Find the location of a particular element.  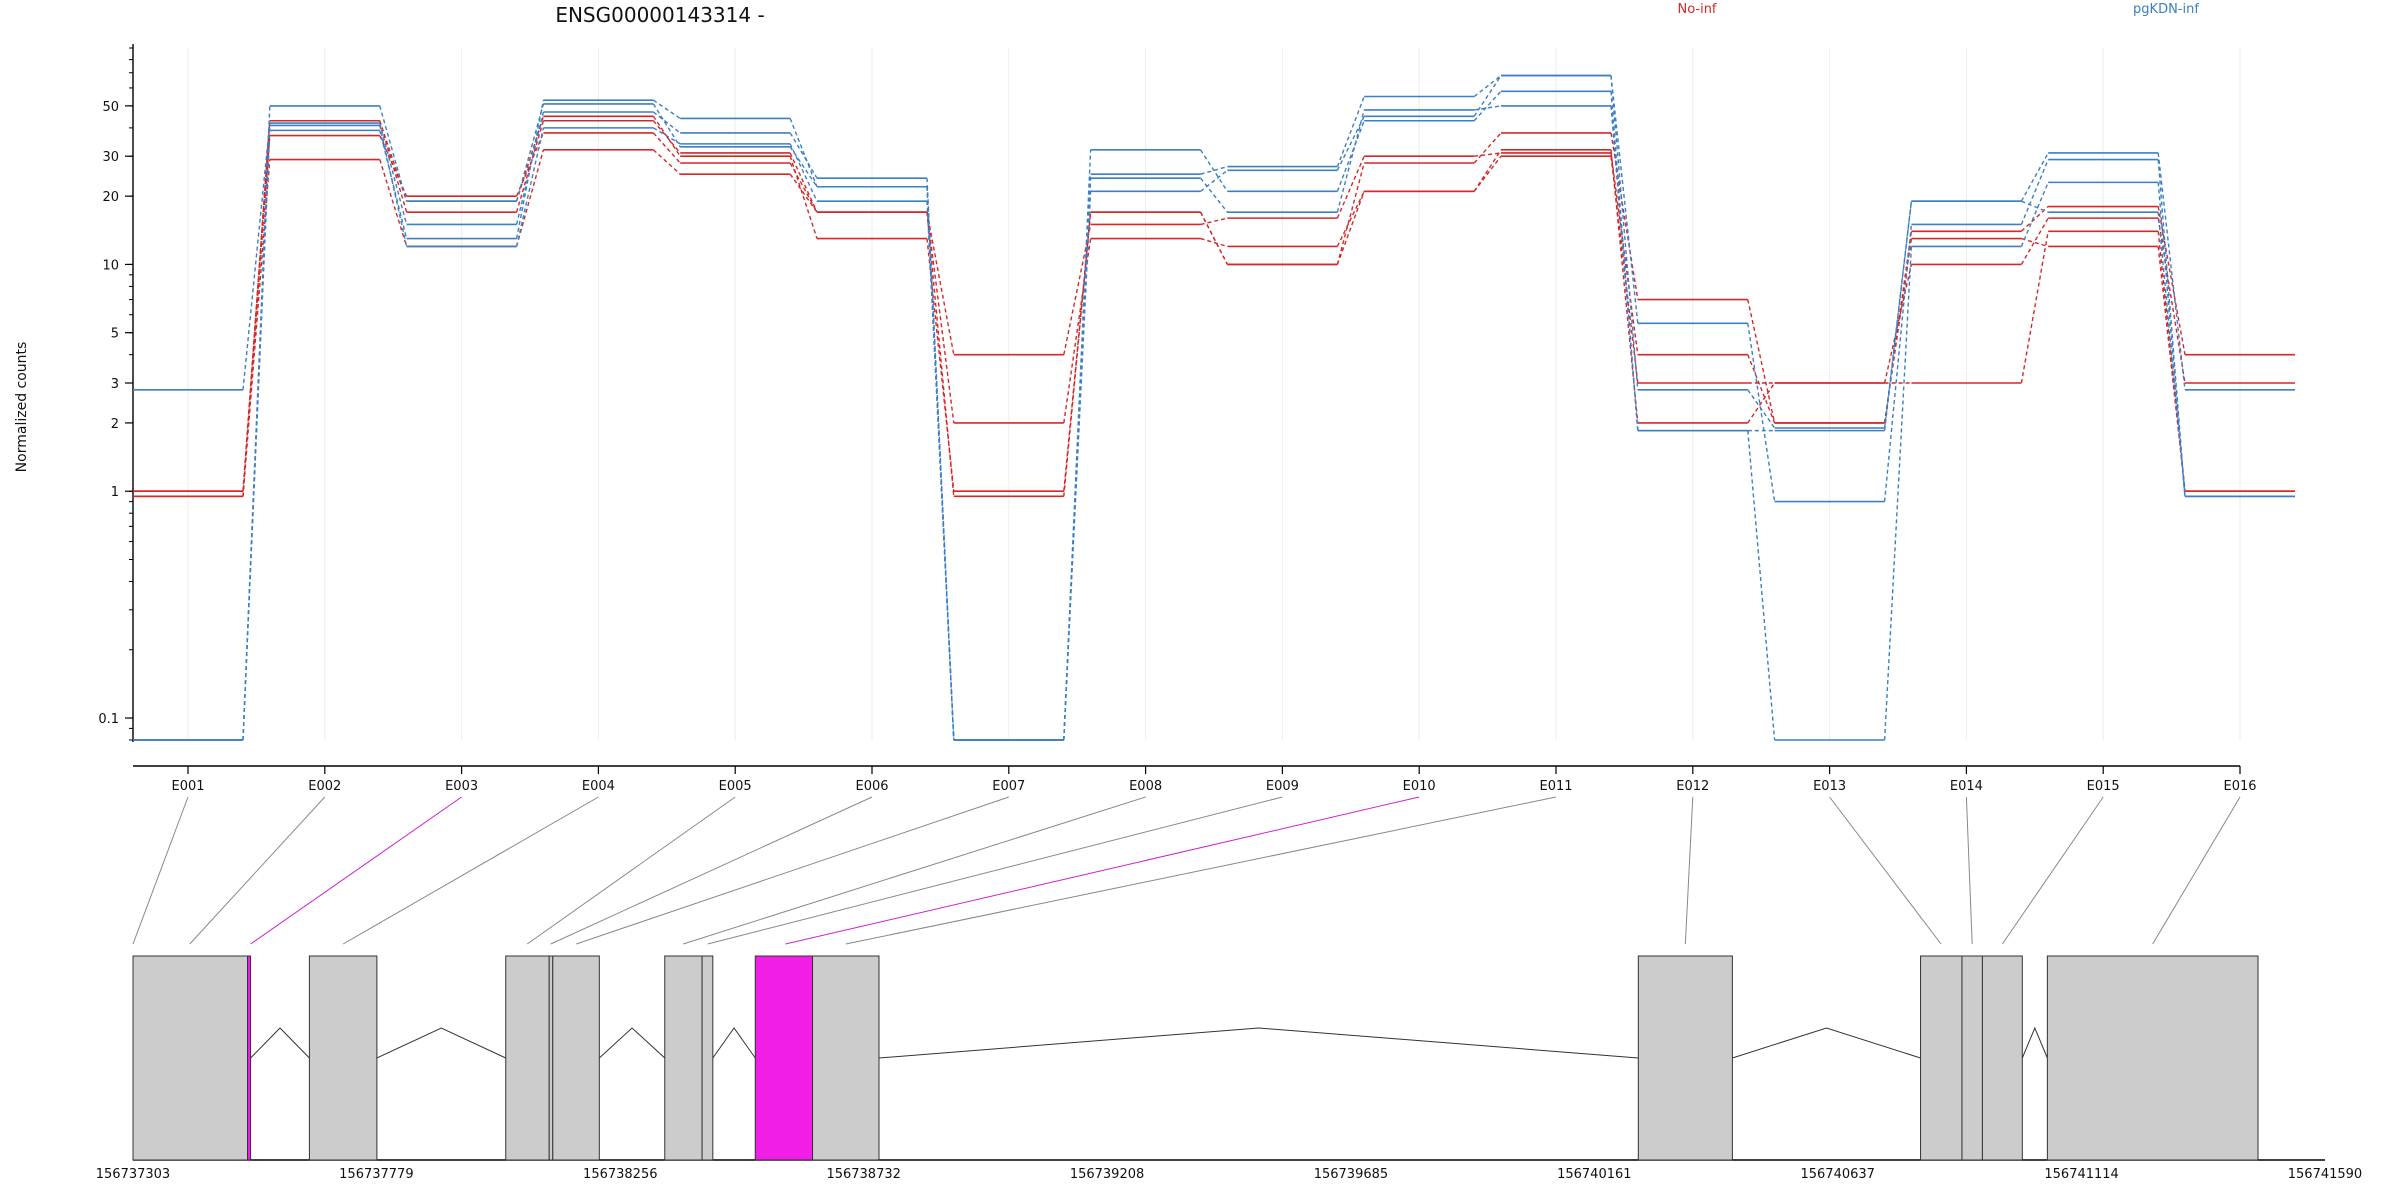

y-tick-label: 3 is located at coordinates (115, 384).